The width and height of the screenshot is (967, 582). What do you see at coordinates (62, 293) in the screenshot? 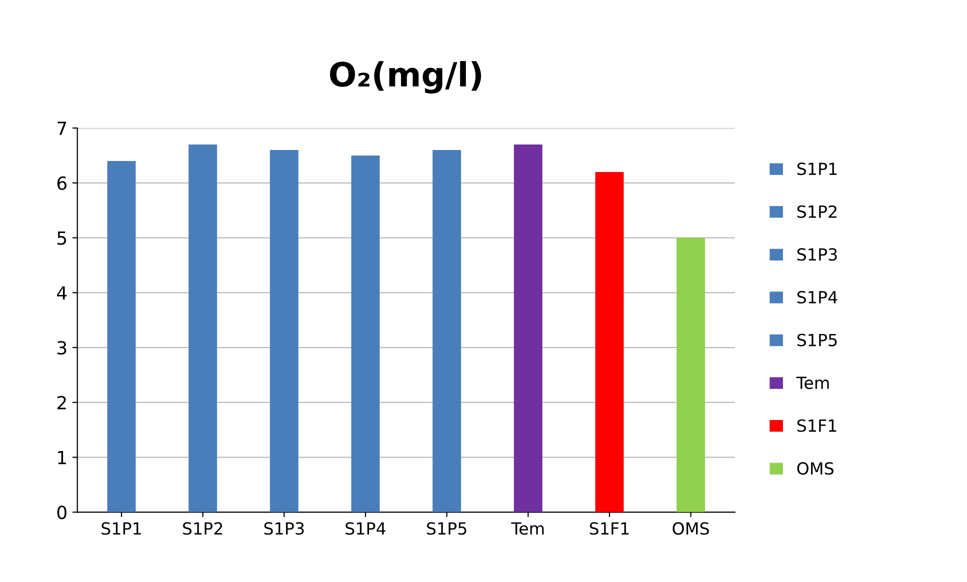
I see `y-tick-label: 4` at bounding box center [62, 293].